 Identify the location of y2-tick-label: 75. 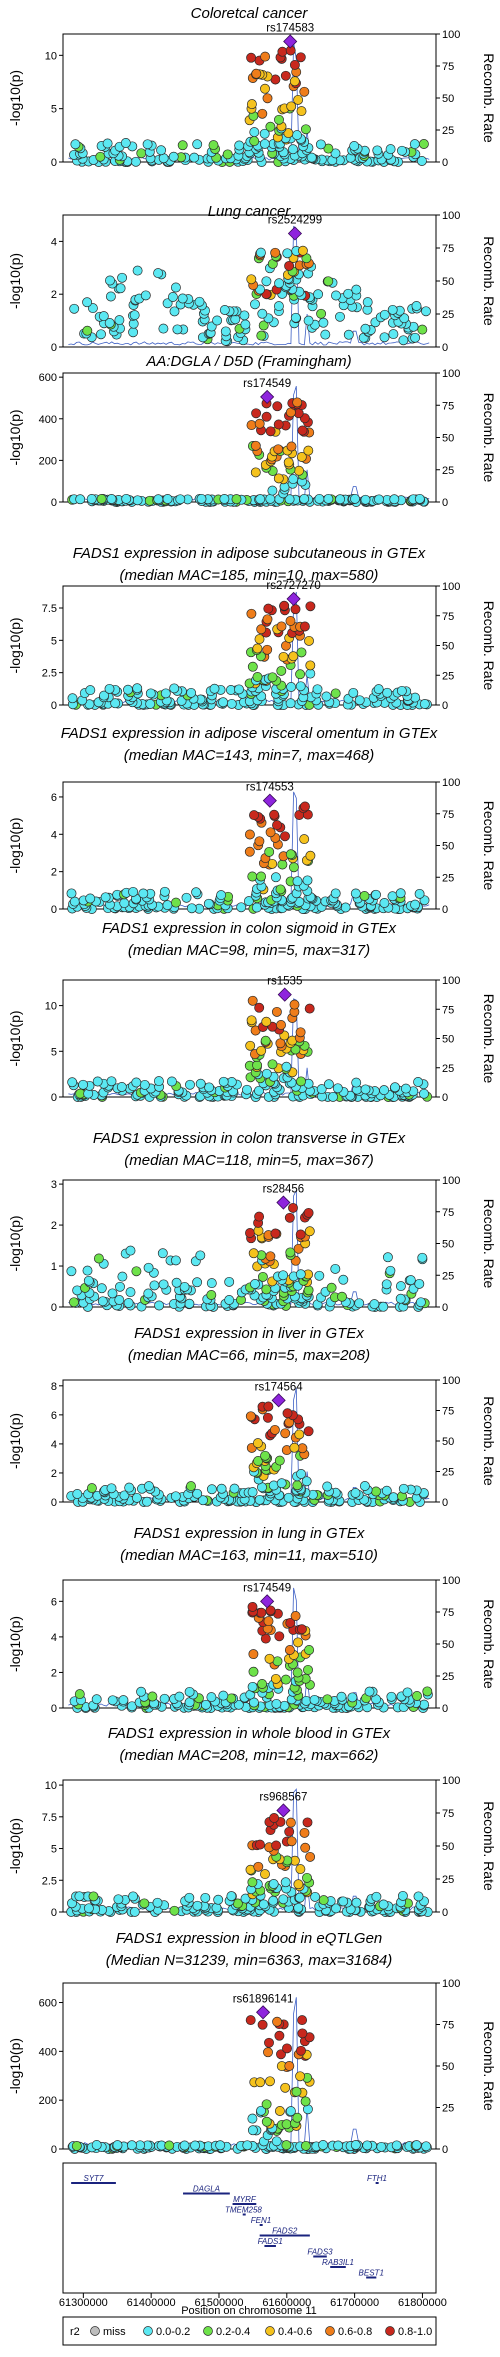
(448, 249).